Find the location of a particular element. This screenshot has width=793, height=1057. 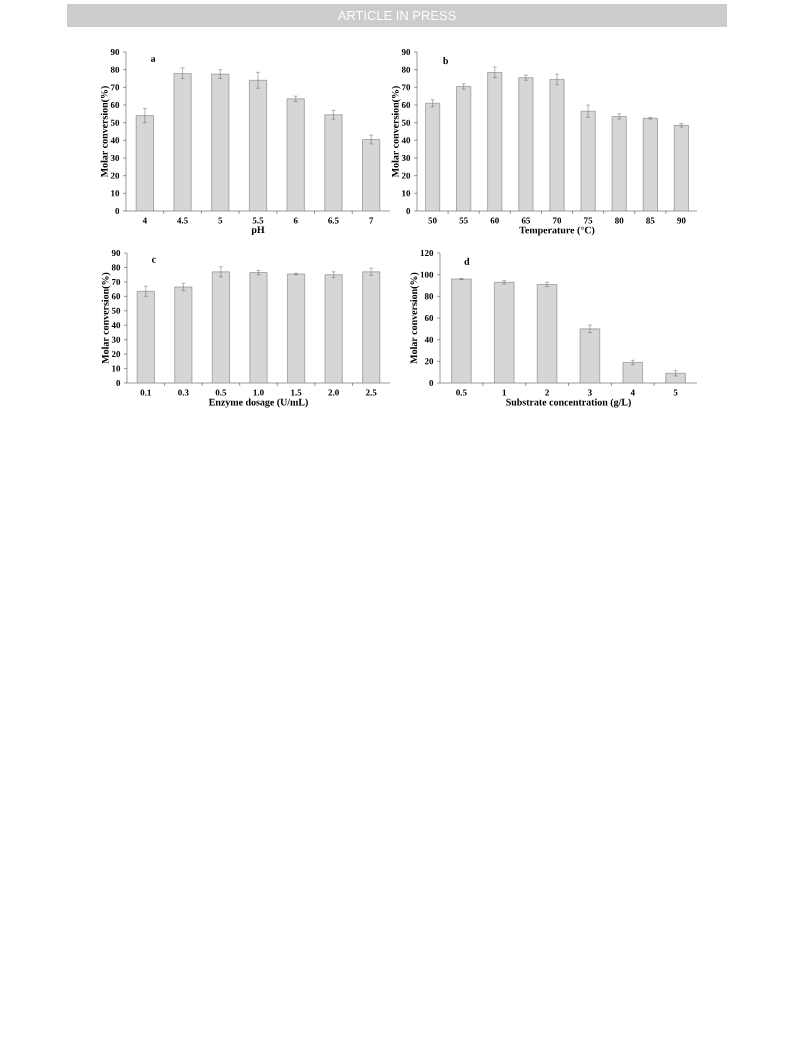

x-tick-label: 55 is located at coordinates (463, 220).